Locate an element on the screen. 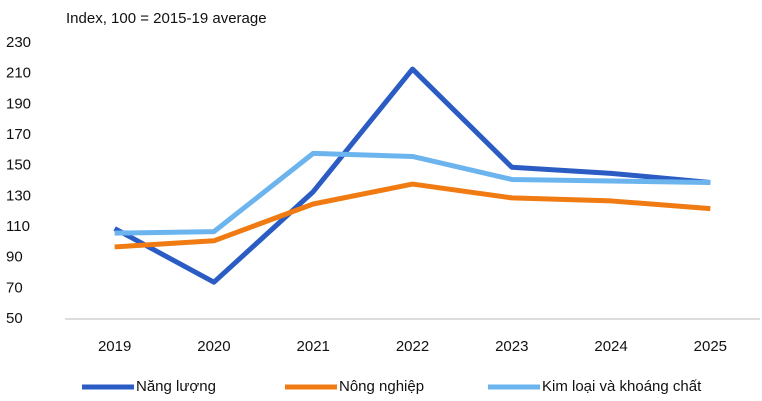 This screenshot has width=762, height=401. y-tick-label: 230 is located at coordinates (18, 42).